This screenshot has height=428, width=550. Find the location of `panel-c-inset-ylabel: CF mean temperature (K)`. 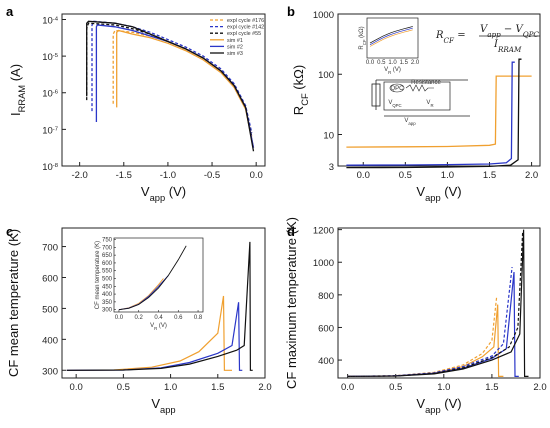

panel-c-inset-ylabel: CF mean temperature (K) is located at coordinates (98, 275).